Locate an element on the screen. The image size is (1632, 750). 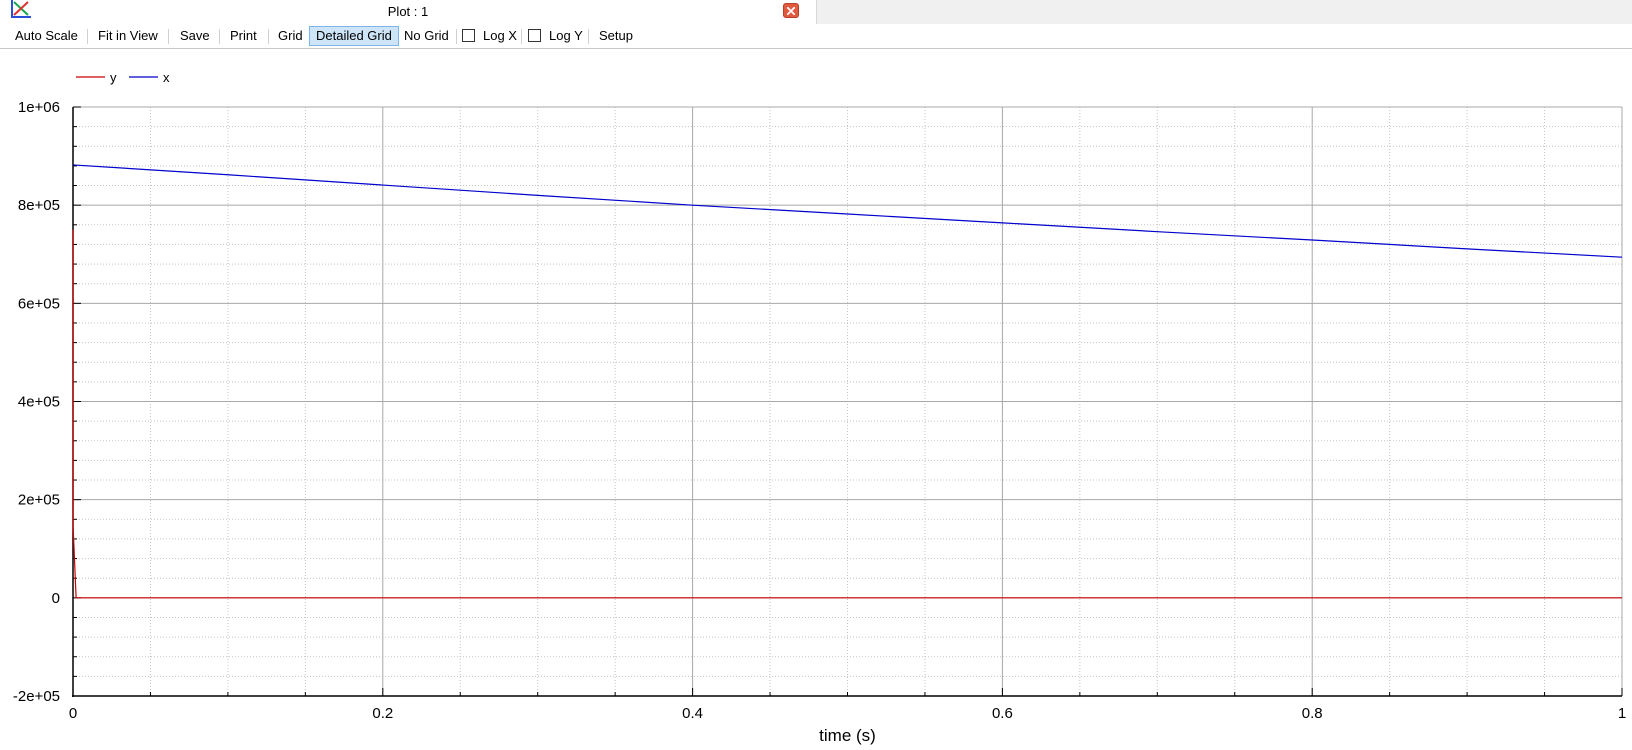
auto-scale-button: Auto Scale is located at coordinates (46, 35).